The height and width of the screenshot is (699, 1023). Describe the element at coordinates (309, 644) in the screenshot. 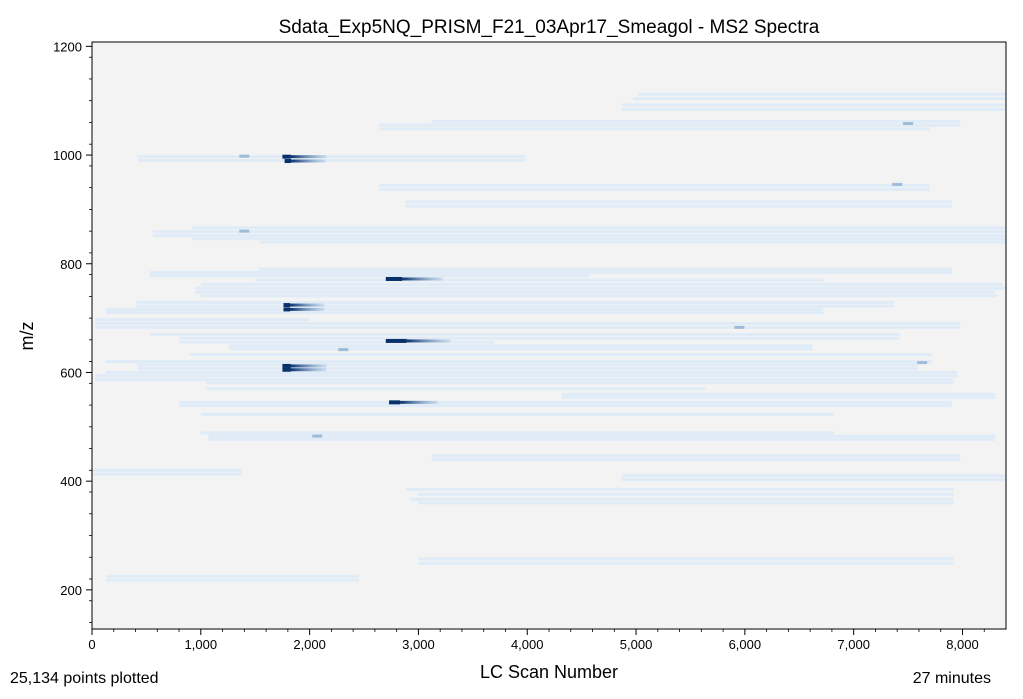

I see `x-tick-label-2: 2,000` at that location.